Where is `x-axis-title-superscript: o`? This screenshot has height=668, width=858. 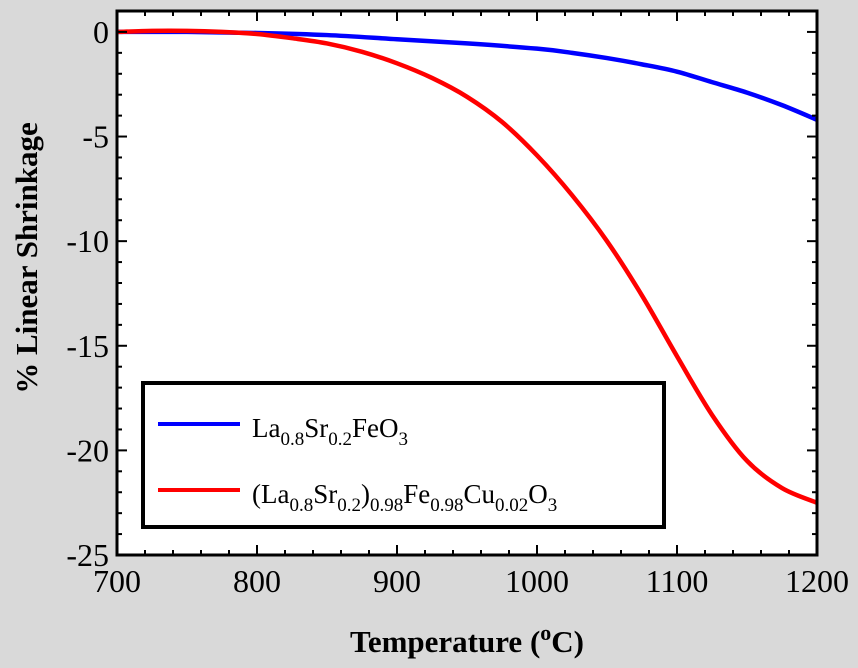 x-axis-title-superscript: o is located at coordinates (545, 632).